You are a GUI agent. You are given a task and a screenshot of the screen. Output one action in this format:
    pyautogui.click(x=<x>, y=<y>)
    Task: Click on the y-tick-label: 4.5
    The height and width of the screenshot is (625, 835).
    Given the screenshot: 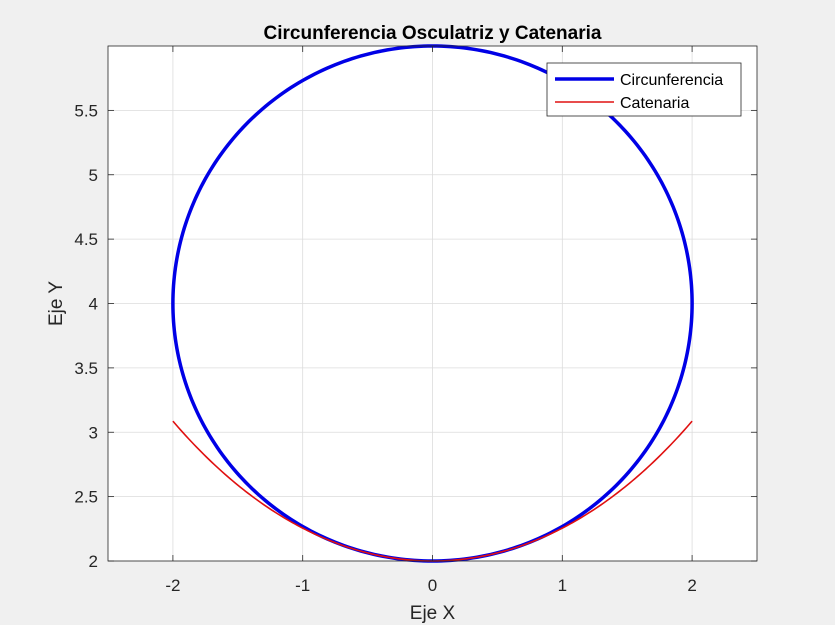 What is the action you would take?
    pyautogui.click(x=86, y=239)
    